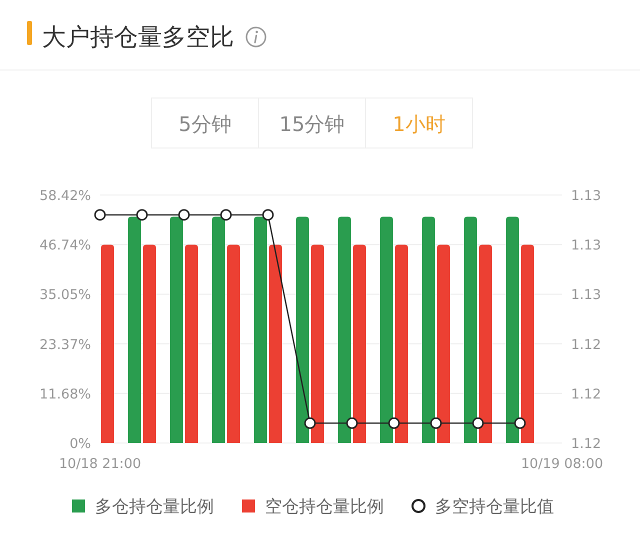  I want to click on y-tick-label: 0%, so click(80, 444).